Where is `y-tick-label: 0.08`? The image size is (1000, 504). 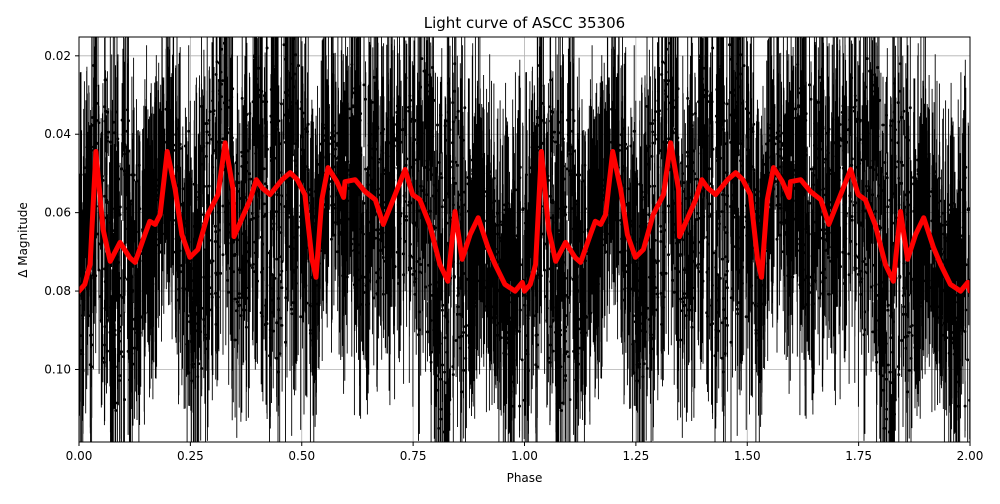
y-tick-label: 0.08 is located at coordinates (57, 291).